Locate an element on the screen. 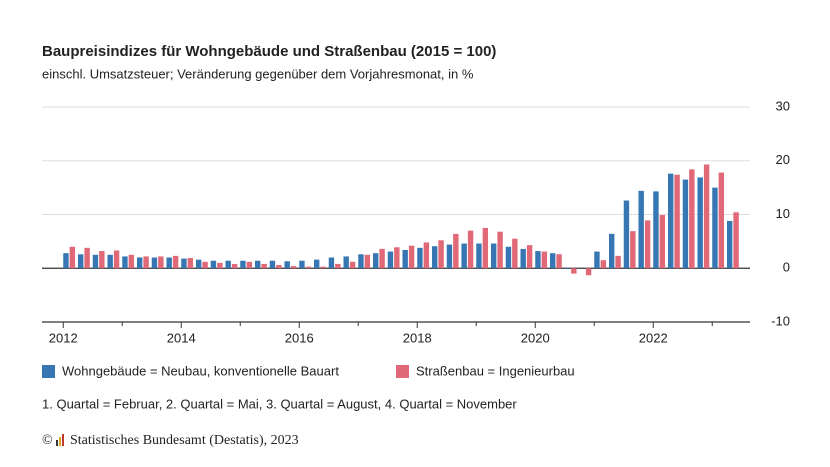 This screenshot has height=467, width=830. x-tick-label: 2012 is located at coordinates (63, 337).